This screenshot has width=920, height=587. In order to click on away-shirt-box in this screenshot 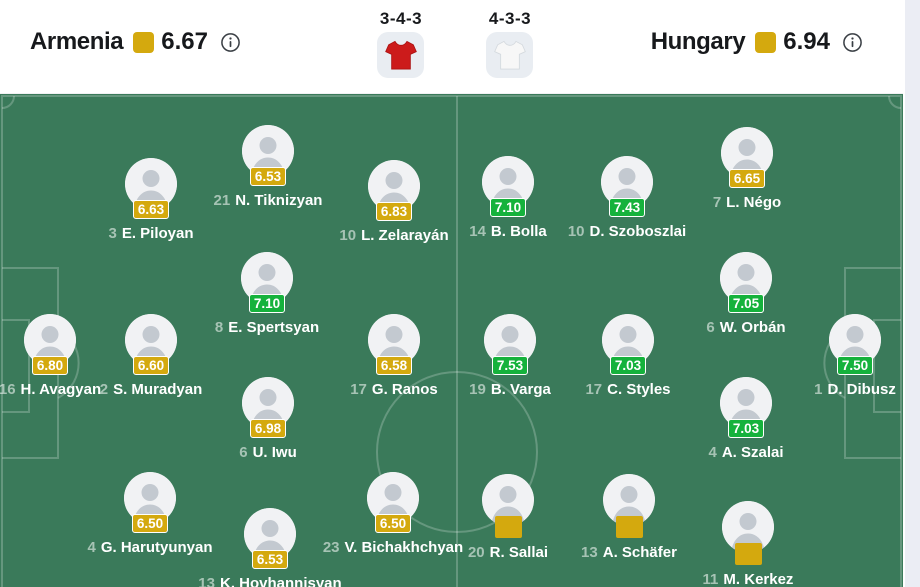, I will do `click(509, 55)`.